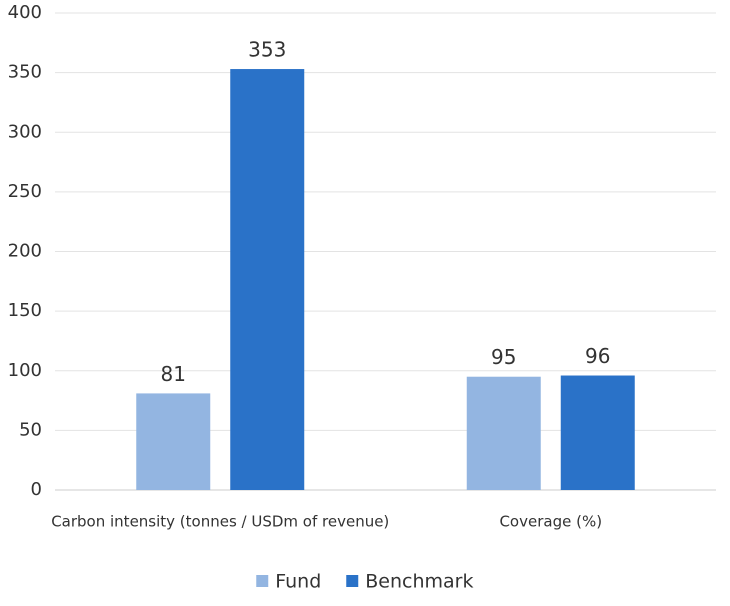 Image resolution: width=730 pixels, height=606 pixels. Describe the element at coordinates (419, 582) in the screenshot. I see `legend-label: Benchmark` at that location.